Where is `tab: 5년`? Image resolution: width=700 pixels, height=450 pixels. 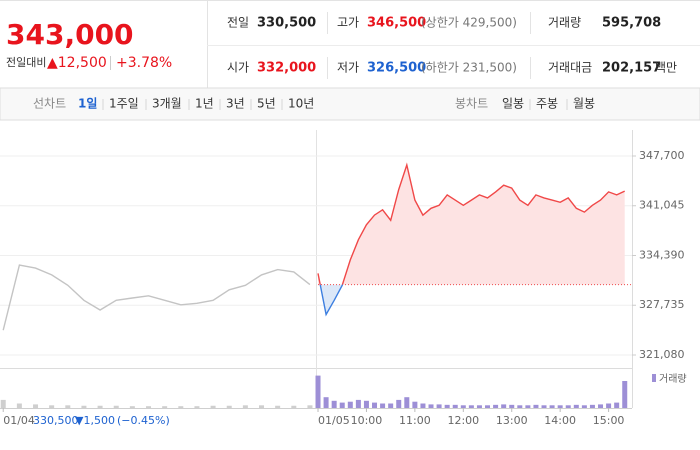 tab: 5년 is located at coordinates (266, 104).